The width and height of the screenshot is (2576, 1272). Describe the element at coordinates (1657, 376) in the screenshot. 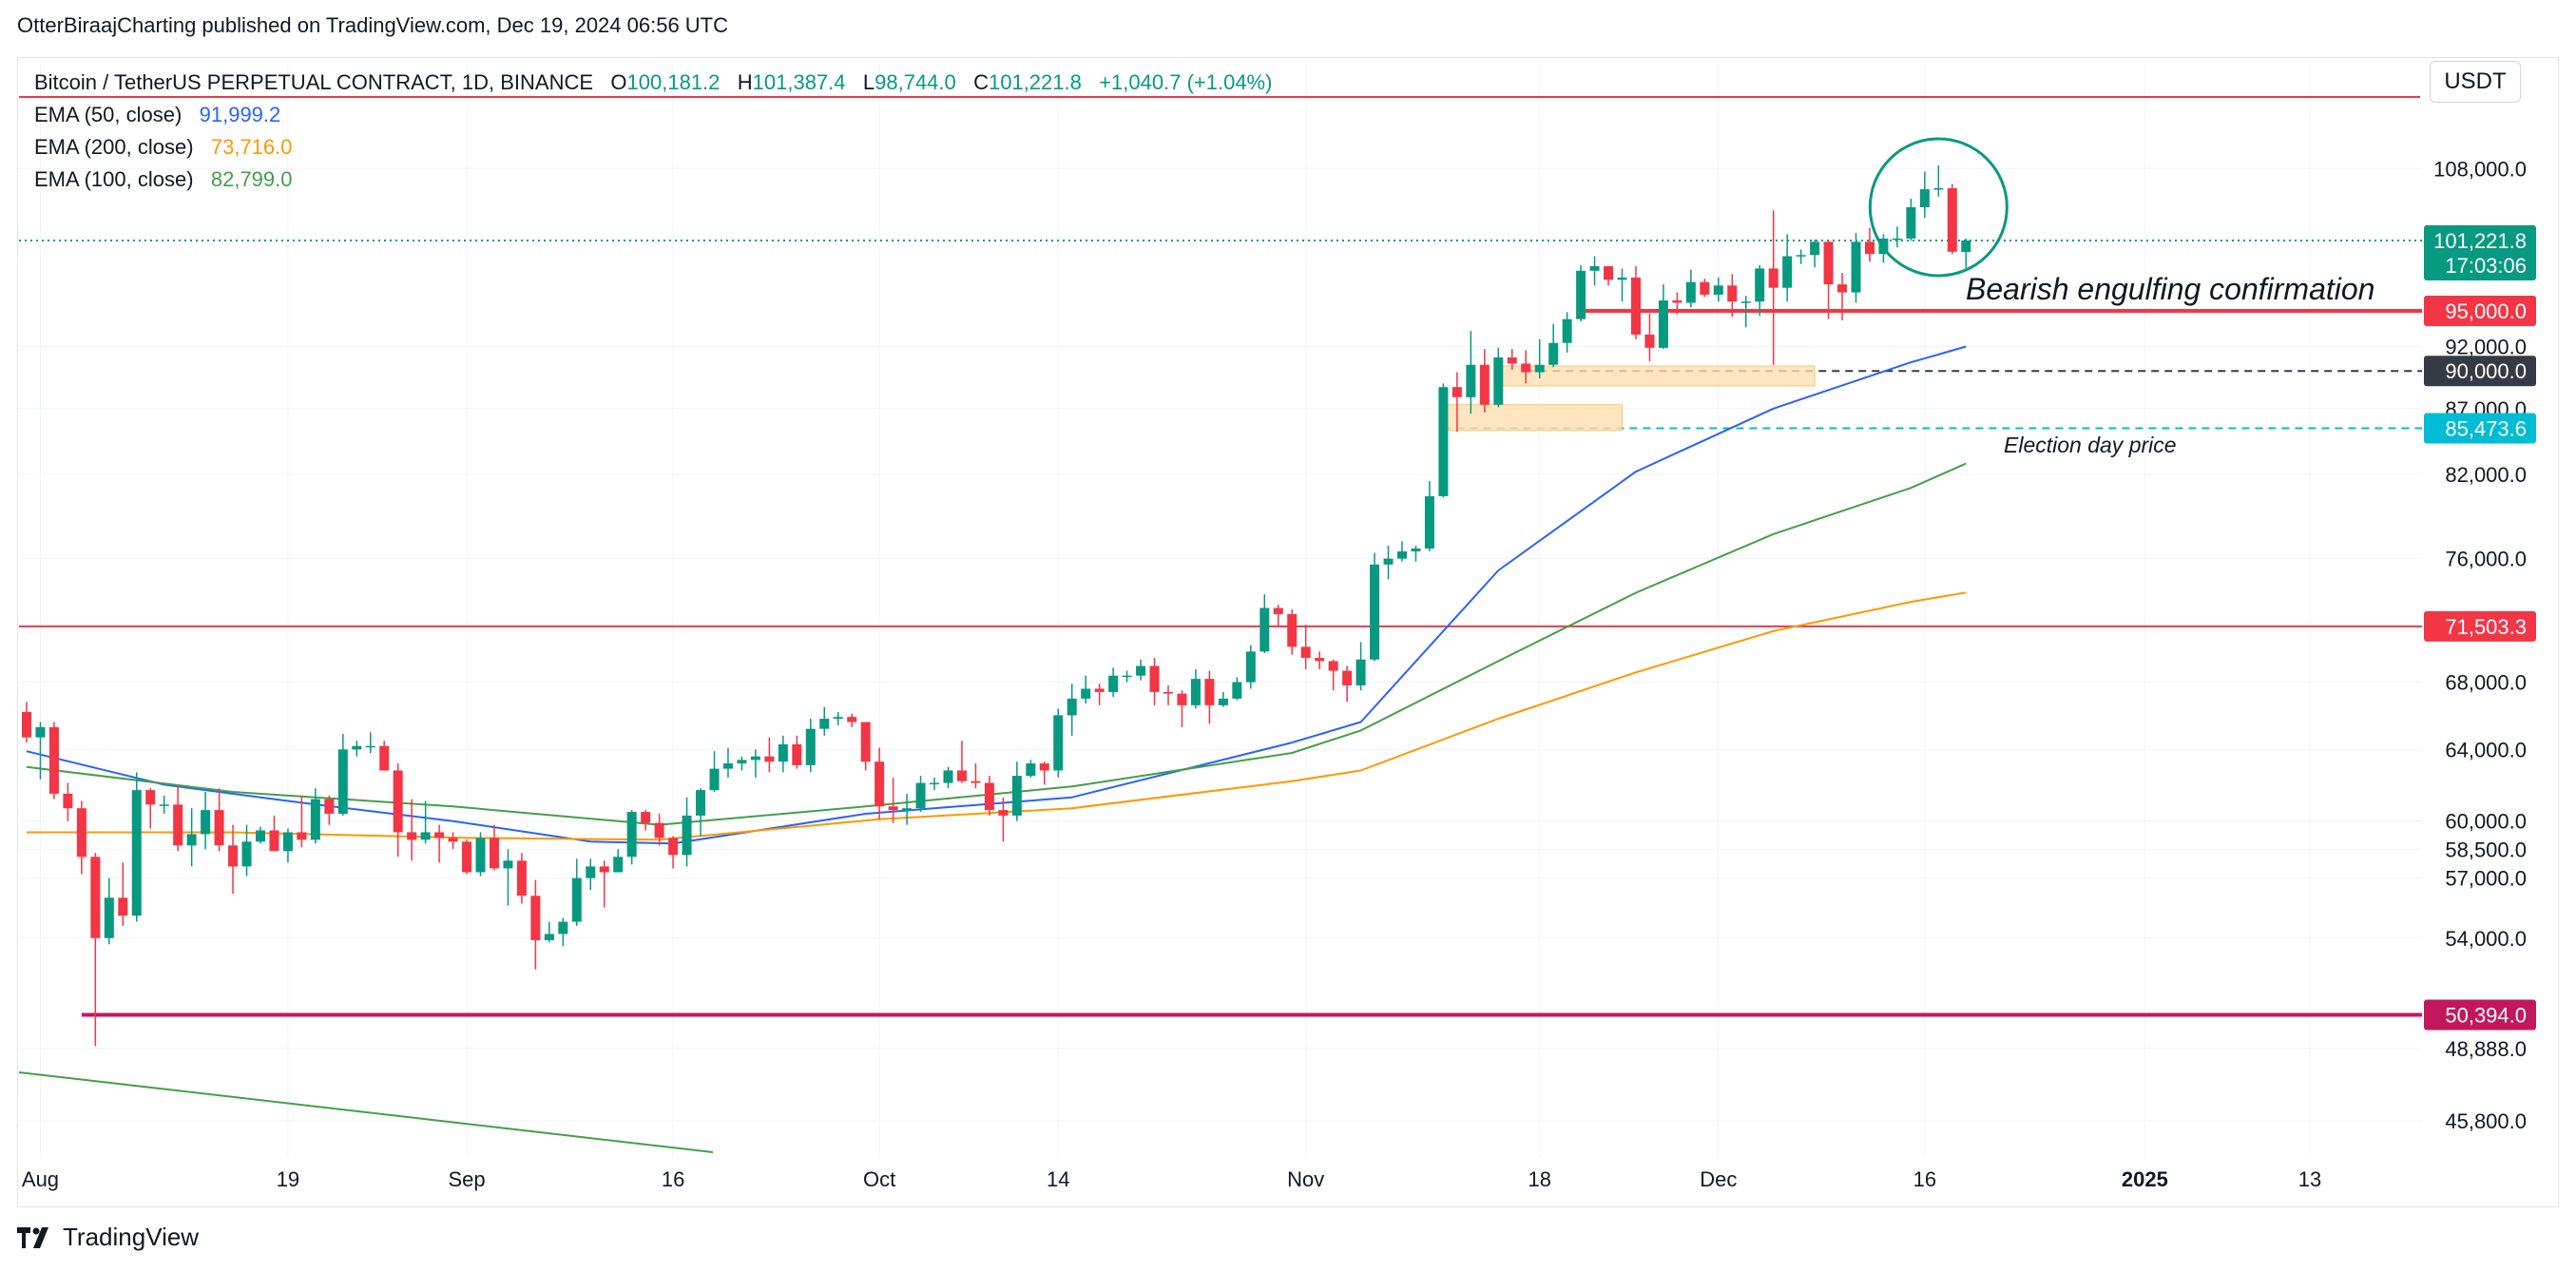

I see `support-zone-upper` at that location.